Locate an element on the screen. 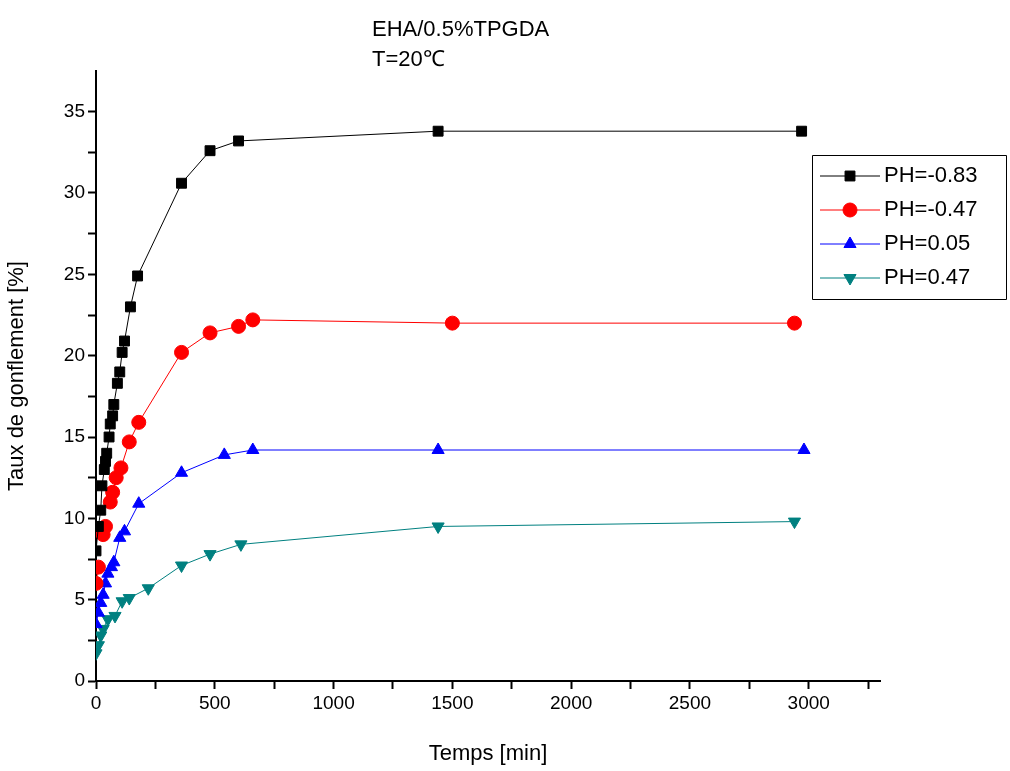 The image size is (1010, 771). legend-label: PH=0.05 is located at coordinates (927, 243).